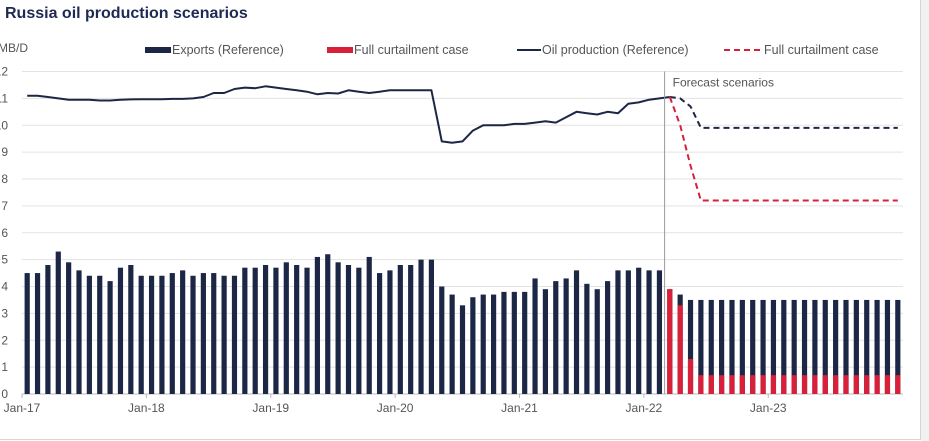  Describe the element at coordinates (4, 152) in the screenshot. I see `y-tick-label: 9` at that location.